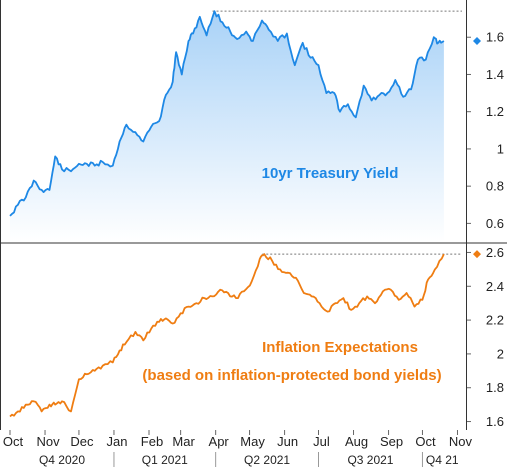 This screenshot has height=467, width=507. I want to click on month-label: Feb, so click(152, 441).